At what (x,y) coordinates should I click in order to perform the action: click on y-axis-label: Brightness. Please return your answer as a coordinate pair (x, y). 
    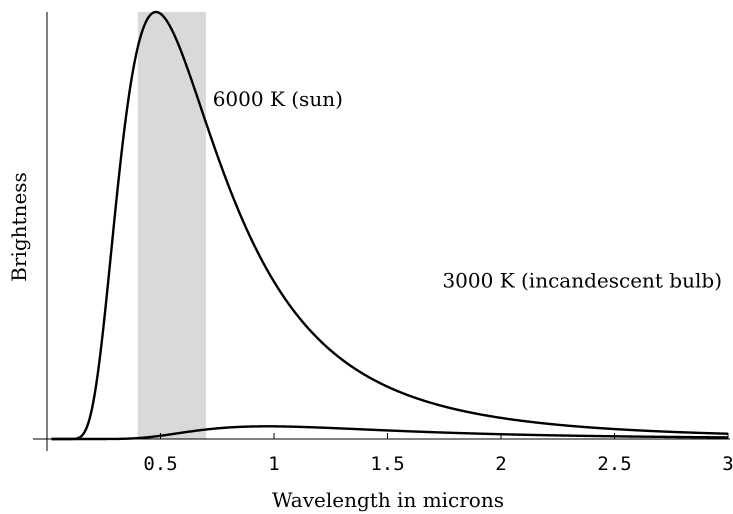
    Looking at the image, I should click on (19, 227).